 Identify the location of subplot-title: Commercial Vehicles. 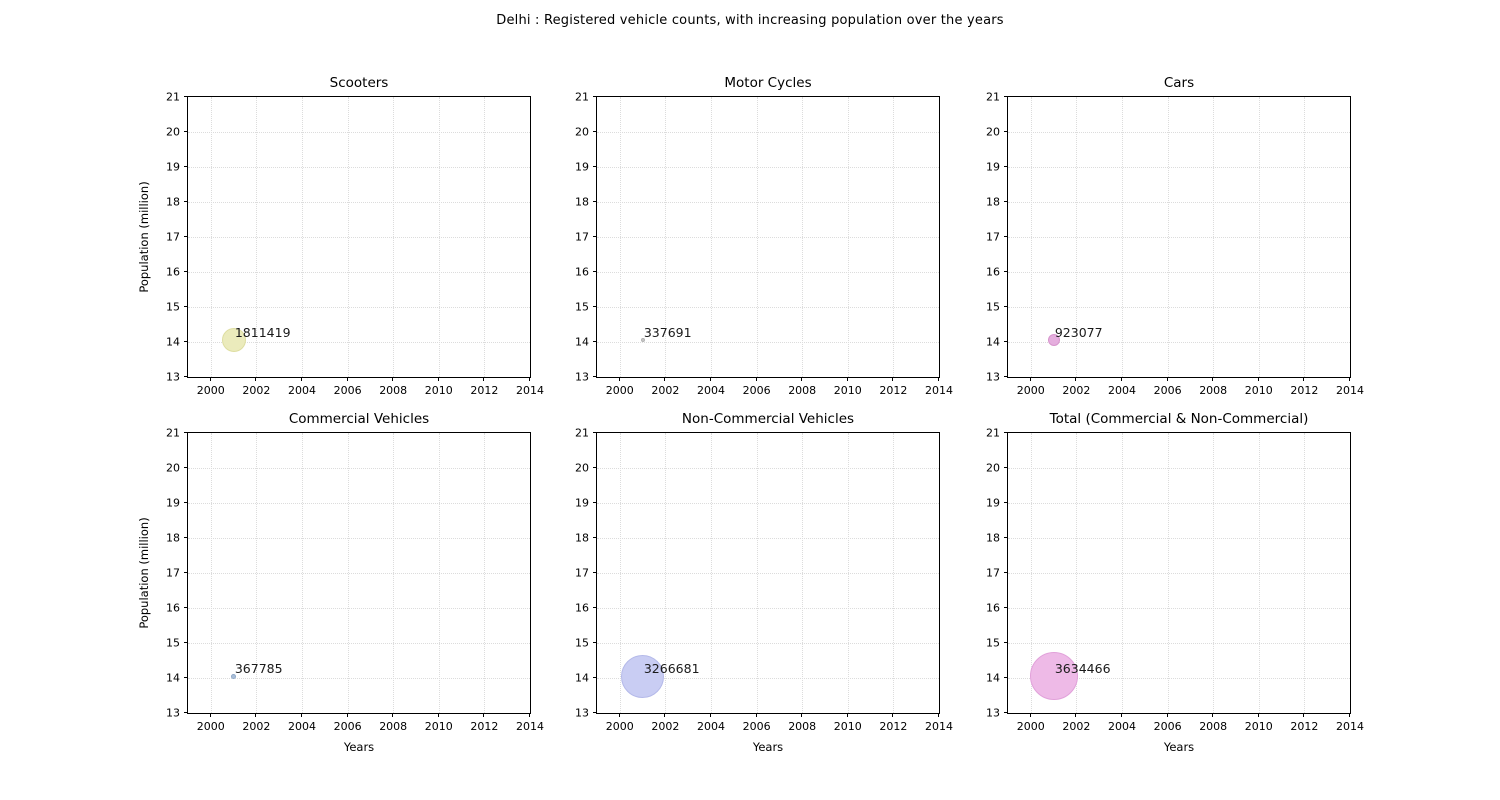
(359, 419).